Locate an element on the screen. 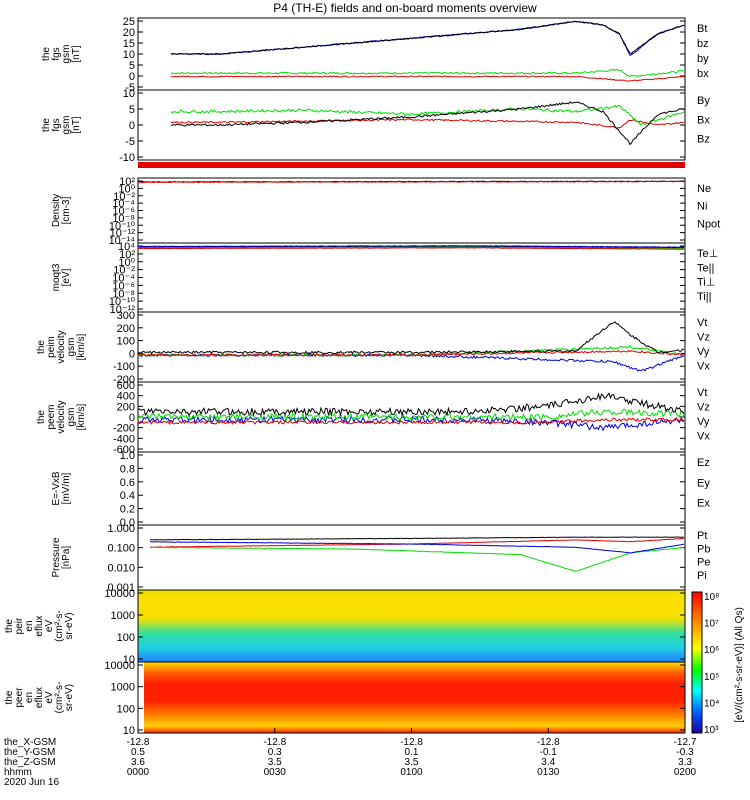 This screenshot has width=750, height=800. legend-Pe: Pe is located at coordinates (703, 563).